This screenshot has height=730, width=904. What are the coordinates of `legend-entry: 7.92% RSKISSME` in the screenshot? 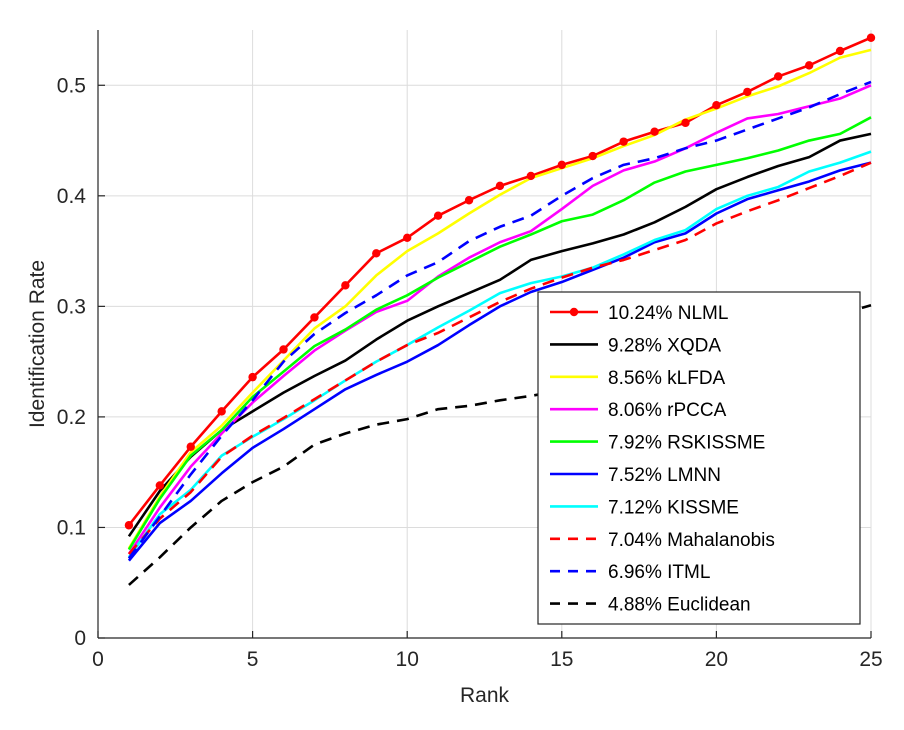 It's located at (686, 443).